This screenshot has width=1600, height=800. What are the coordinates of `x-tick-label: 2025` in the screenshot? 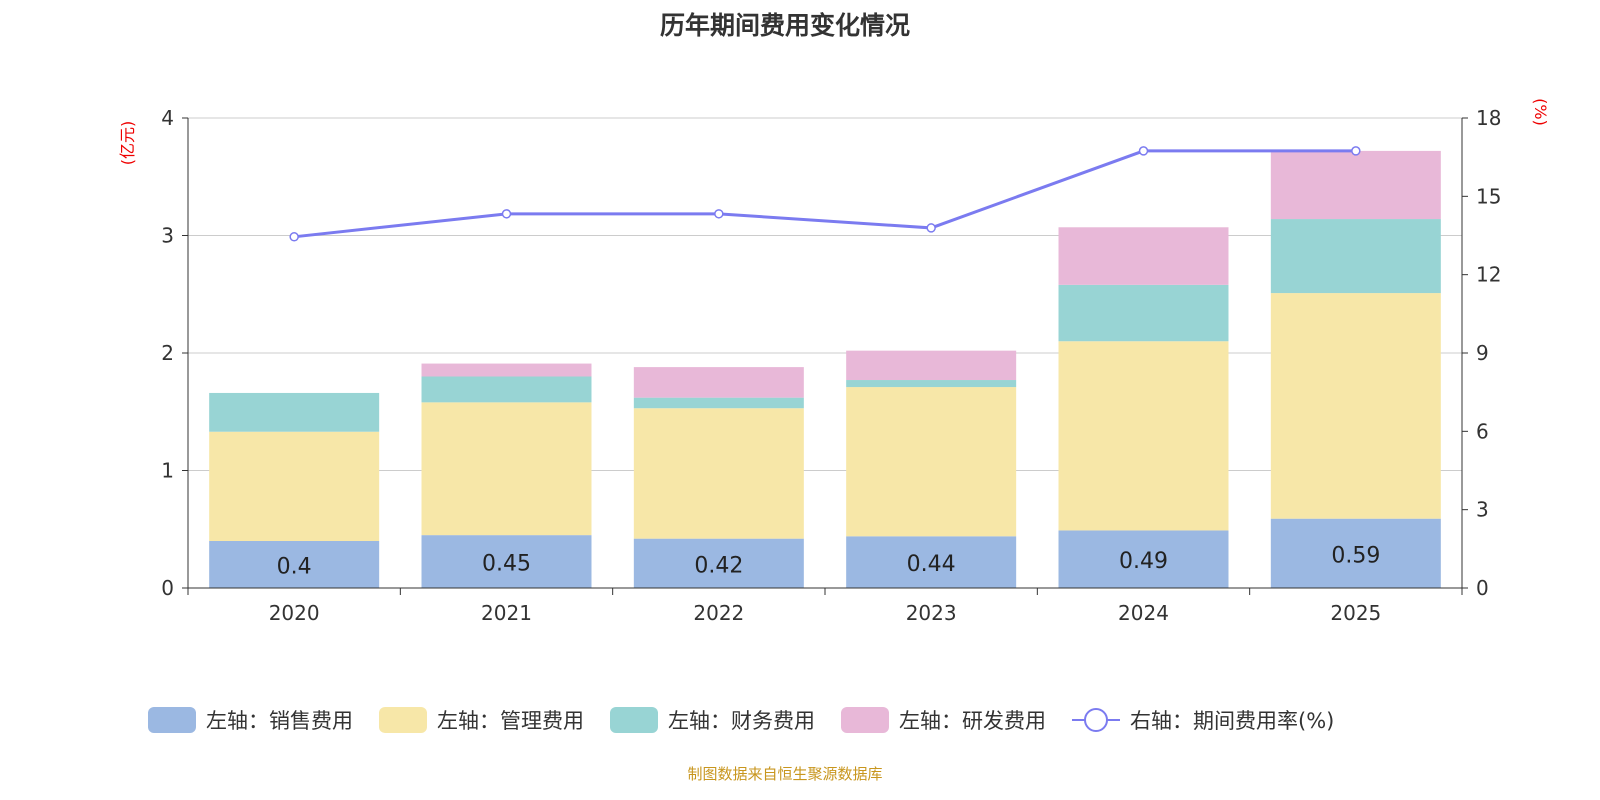 It's located at (1355, 613).